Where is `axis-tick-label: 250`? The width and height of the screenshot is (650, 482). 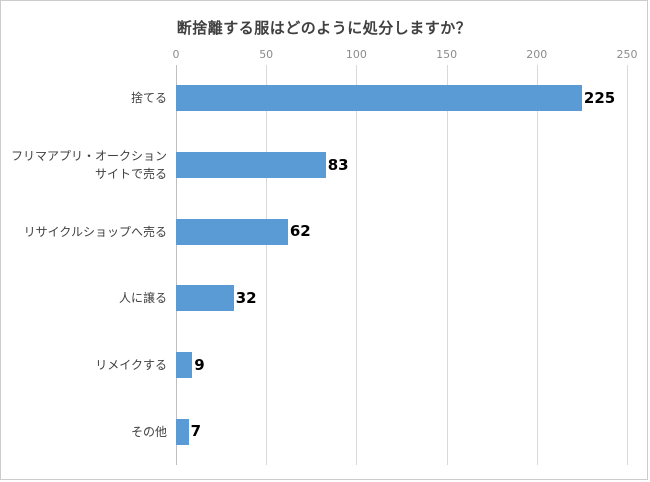 axis-tick-label: 250 is located at coordinates (627, 54).